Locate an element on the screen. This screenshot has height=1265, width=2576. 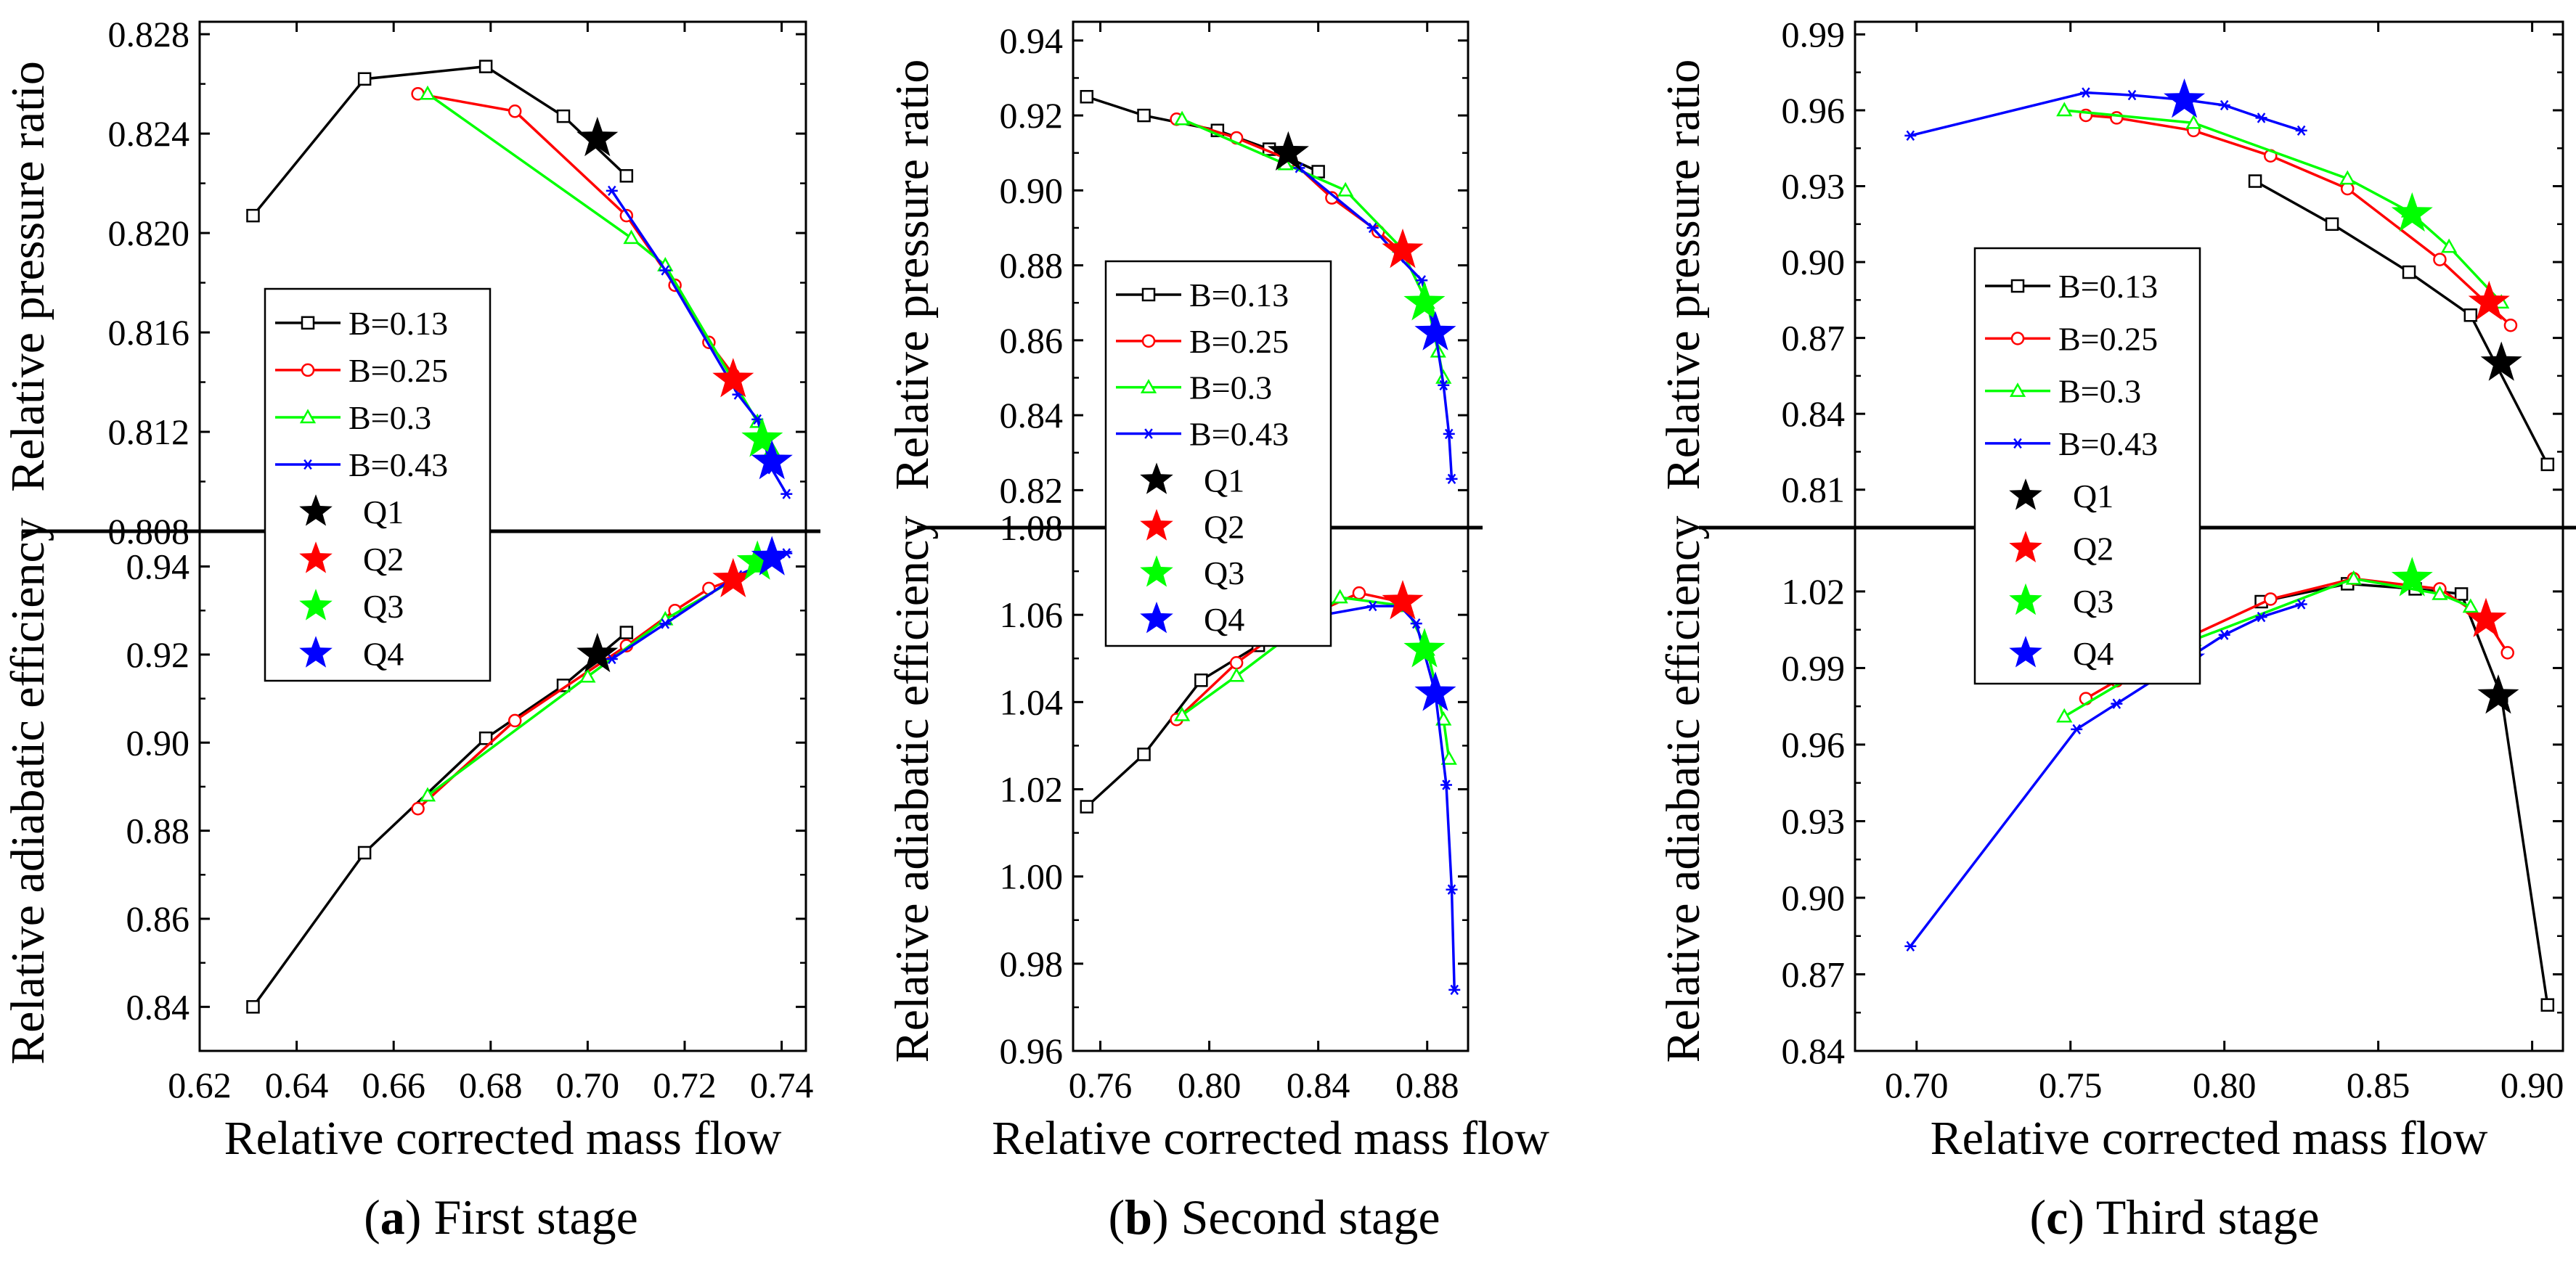
y-tick-label: 0.96 is located at coordinates (1032, 1051).